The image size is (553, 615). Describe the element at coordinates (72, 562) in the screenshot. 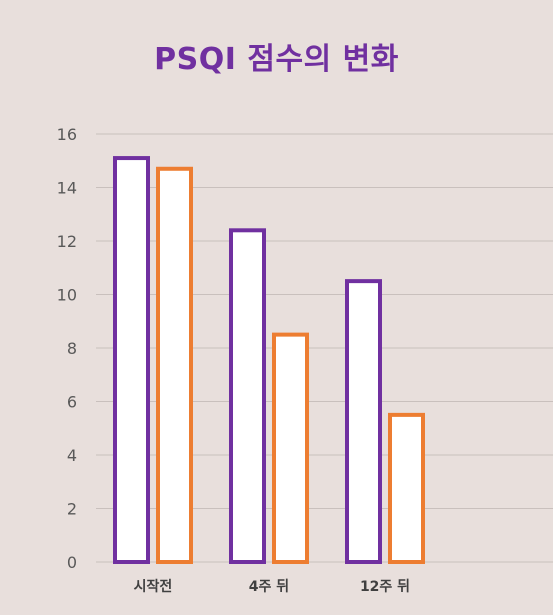

I see `y-tick-label: 0` at that location.